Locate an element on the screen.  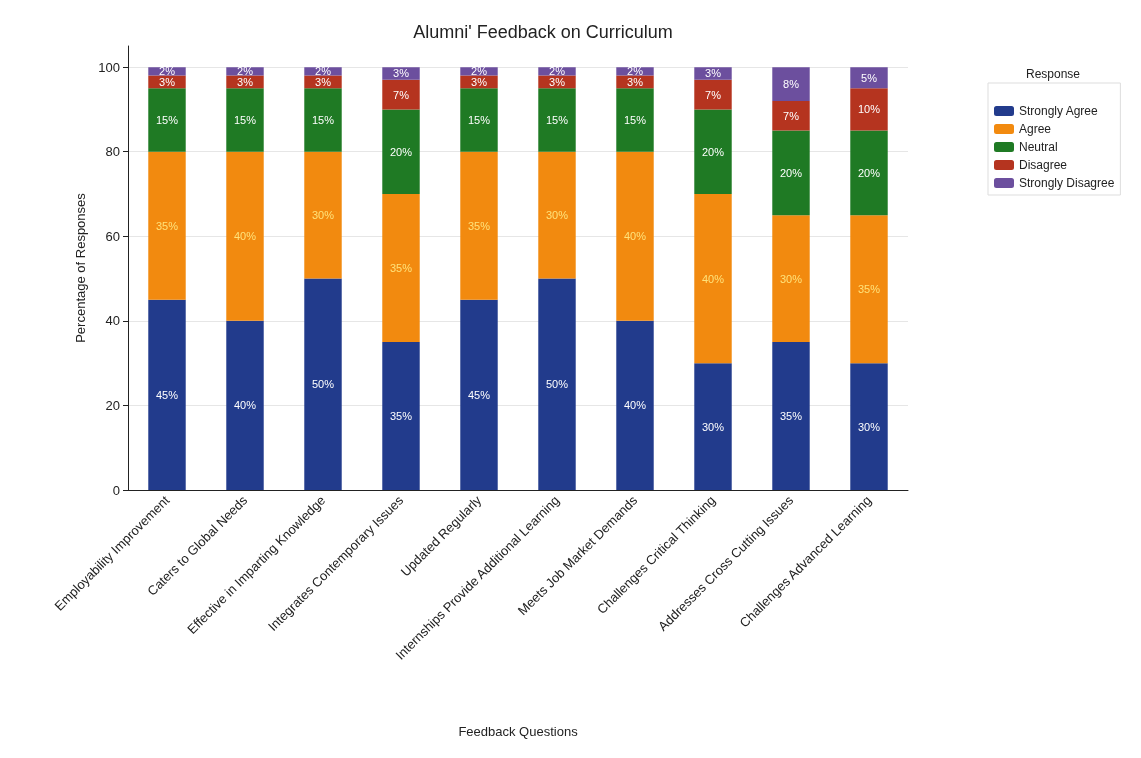
legend-label: Neutral is located at coordinates (1038, 147).